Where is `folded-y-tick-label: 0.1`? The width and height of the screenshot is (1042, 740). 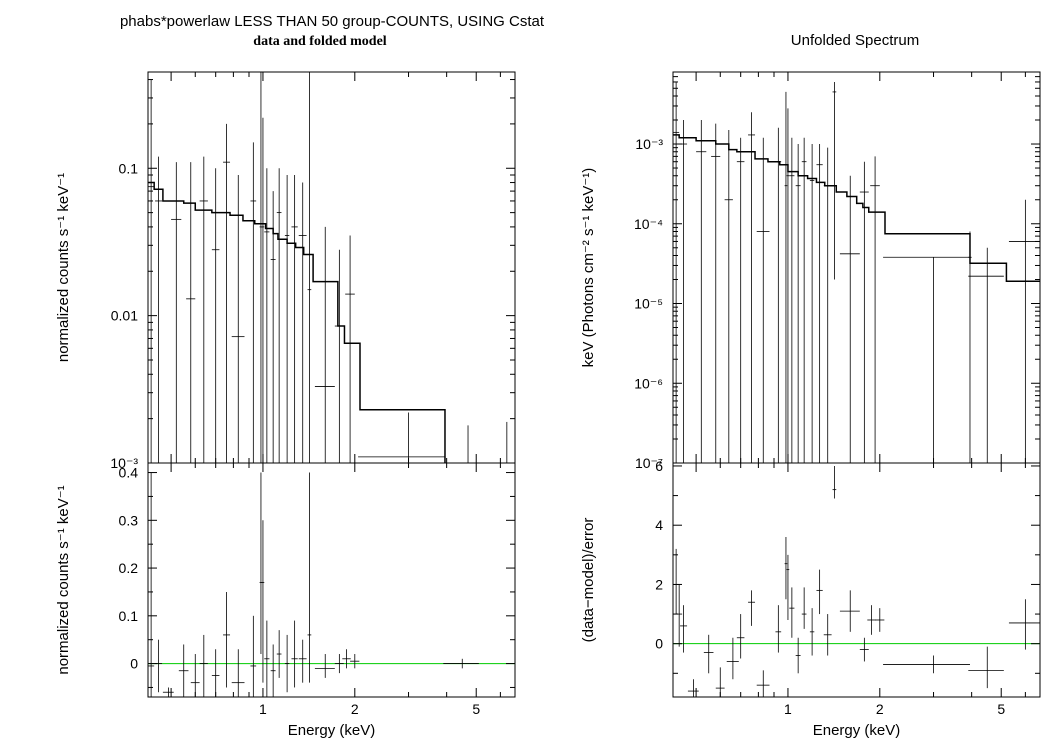
folded-y-tick-label: 0.1 is located at coordinates (129, 168).